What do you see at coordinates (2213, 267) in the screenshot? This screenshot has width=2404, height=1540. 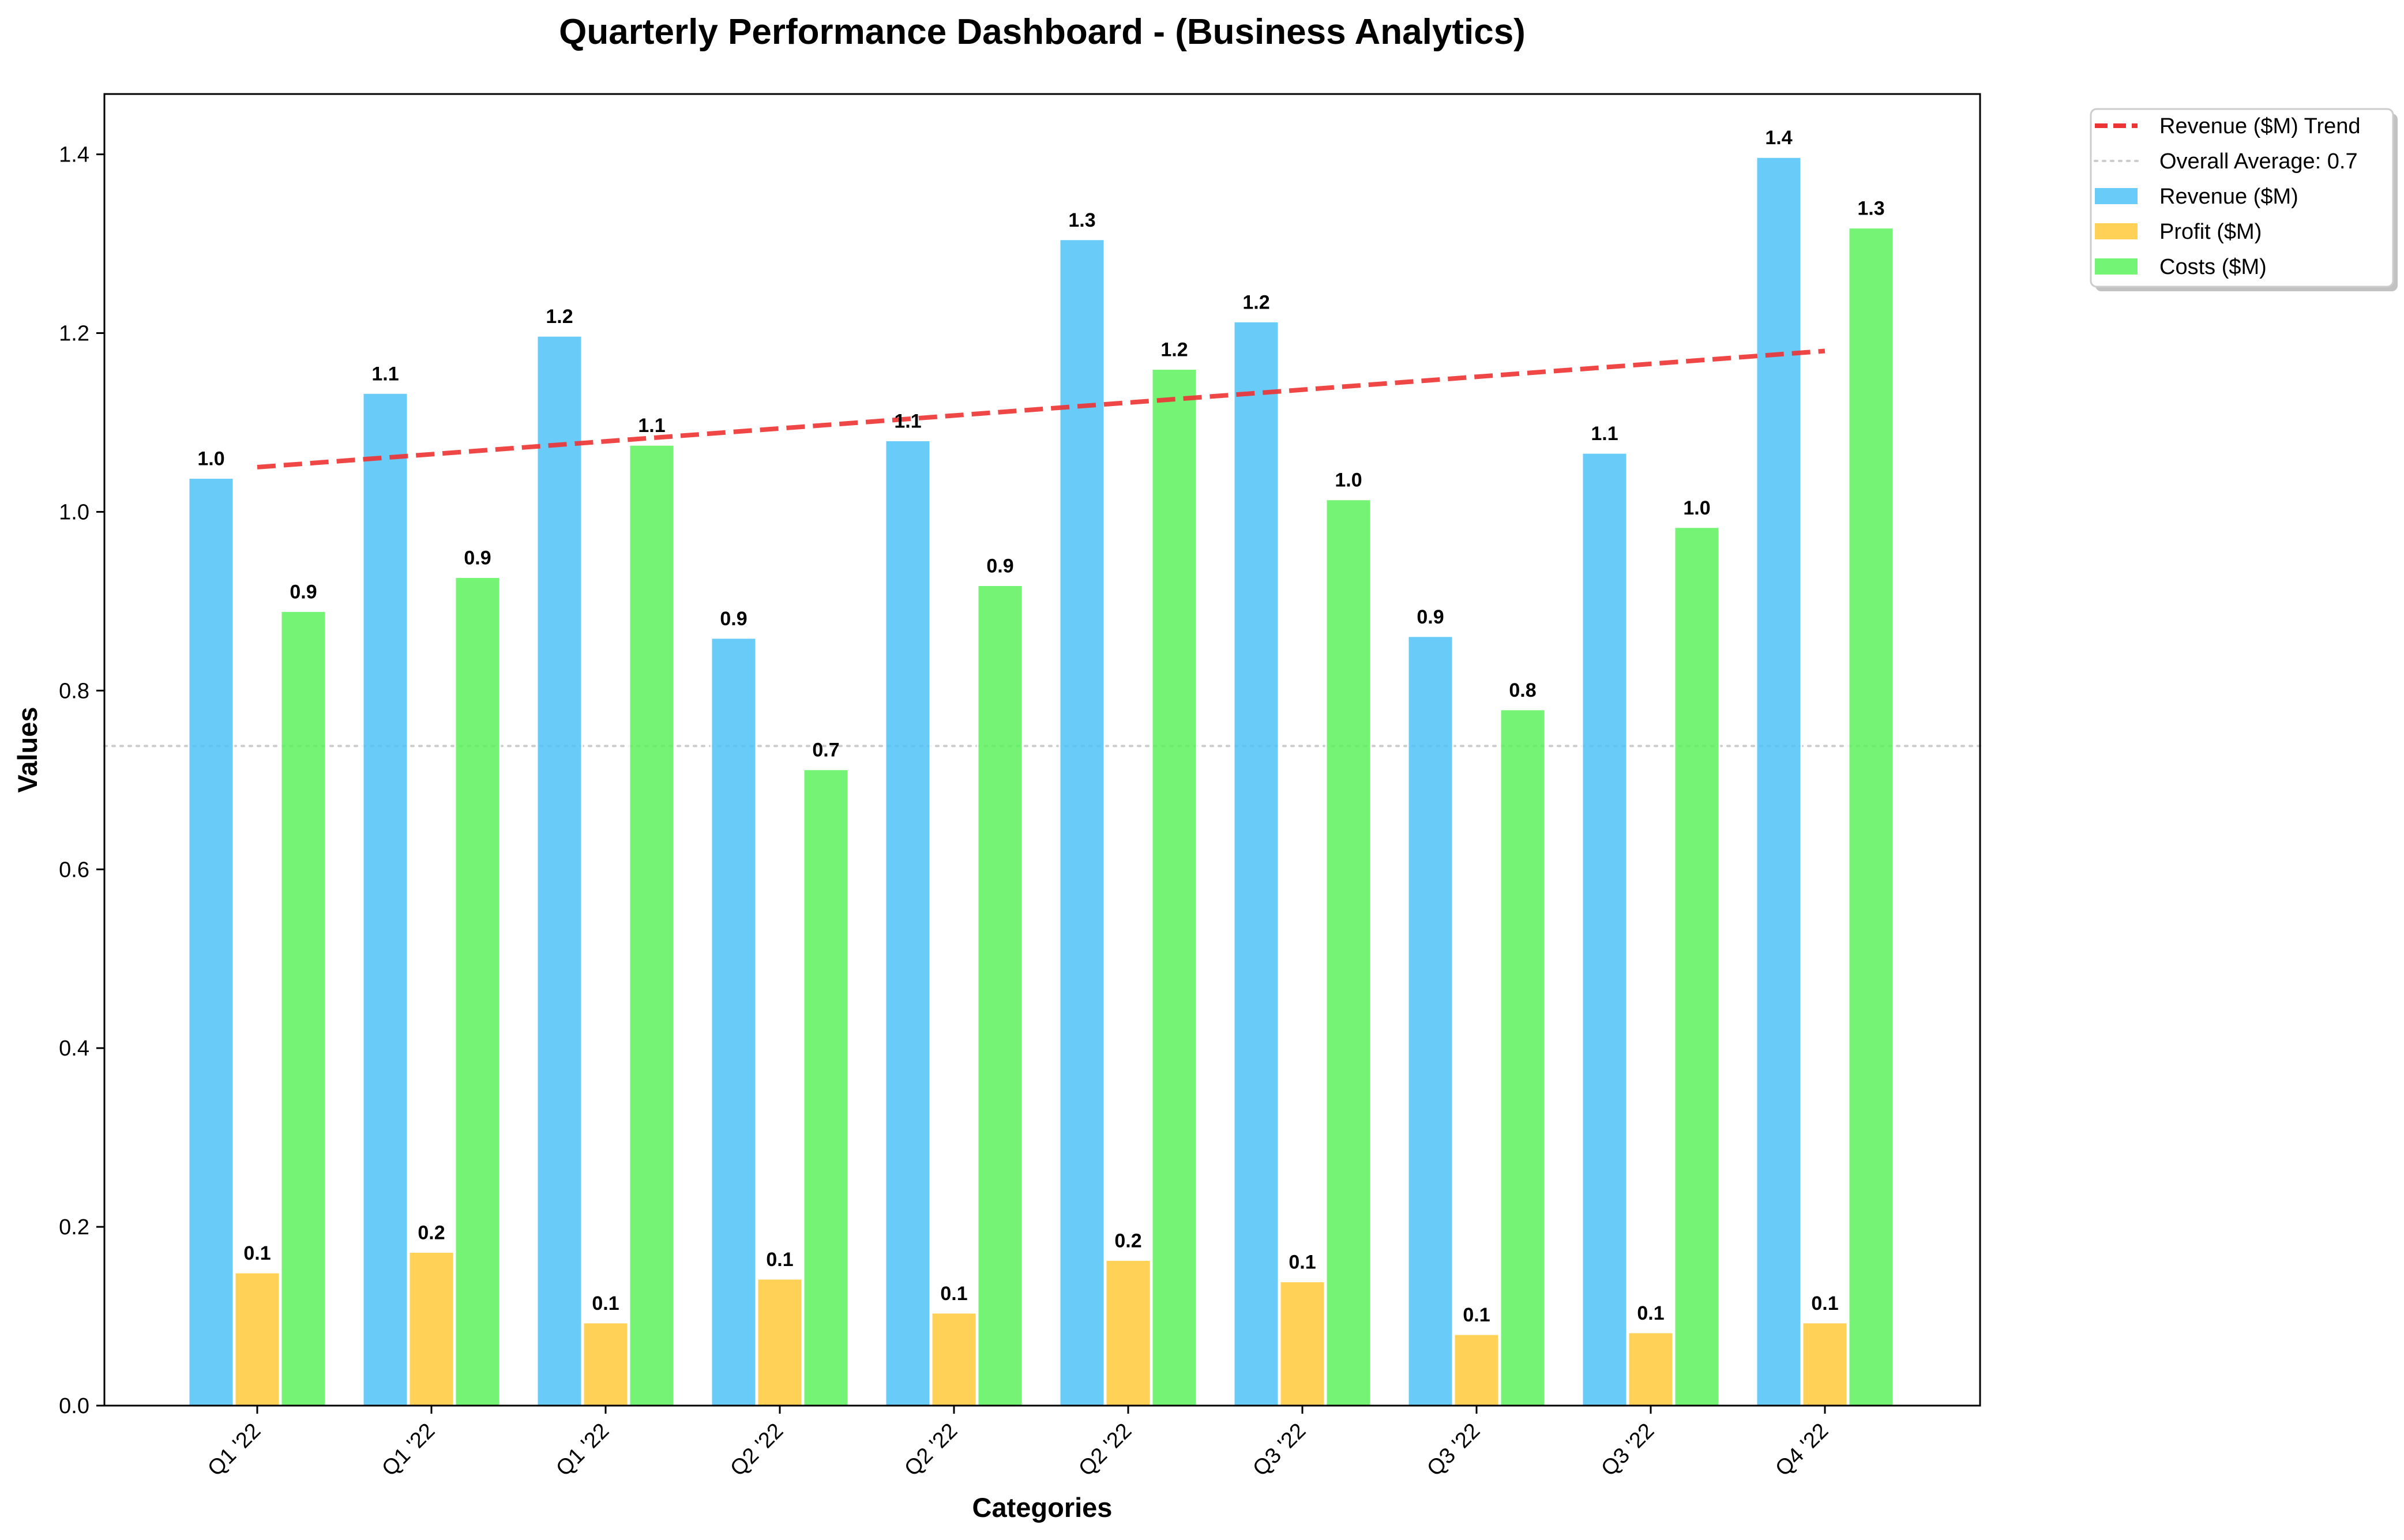 I see `legend-label: Costs ($M)` at bounding box center [2213, 267].